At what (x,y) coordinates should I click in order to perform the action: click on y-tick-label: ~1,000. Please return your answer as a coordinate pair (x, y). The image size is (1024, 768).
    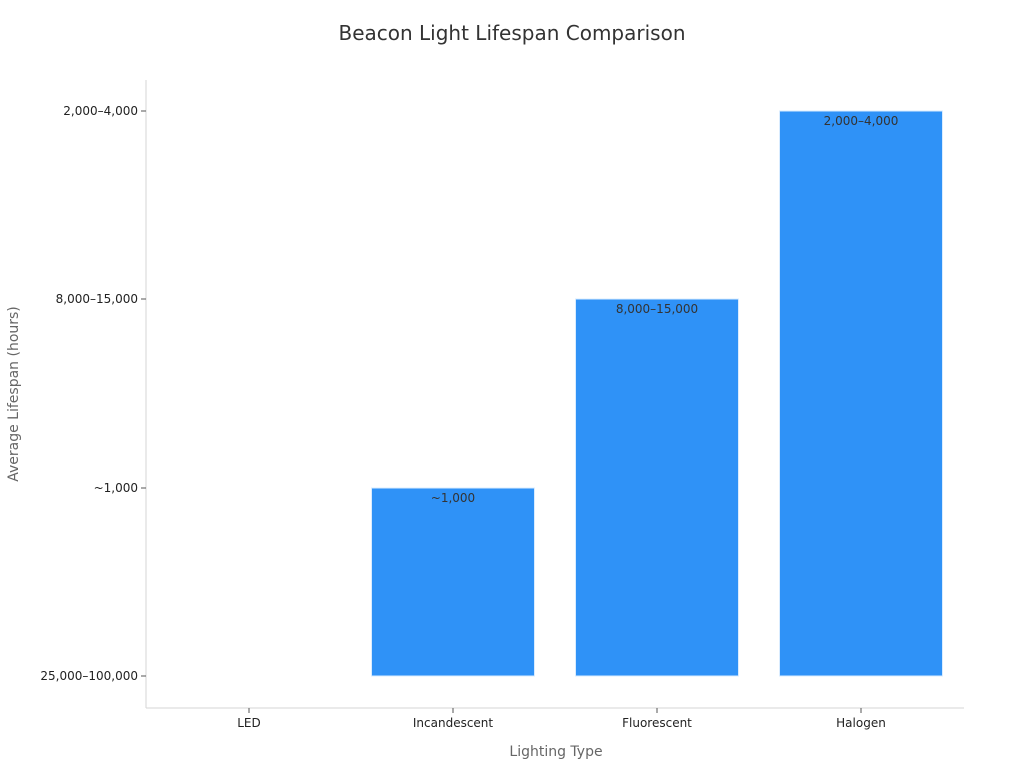
    Looking at the image, I should click on (116, 488).